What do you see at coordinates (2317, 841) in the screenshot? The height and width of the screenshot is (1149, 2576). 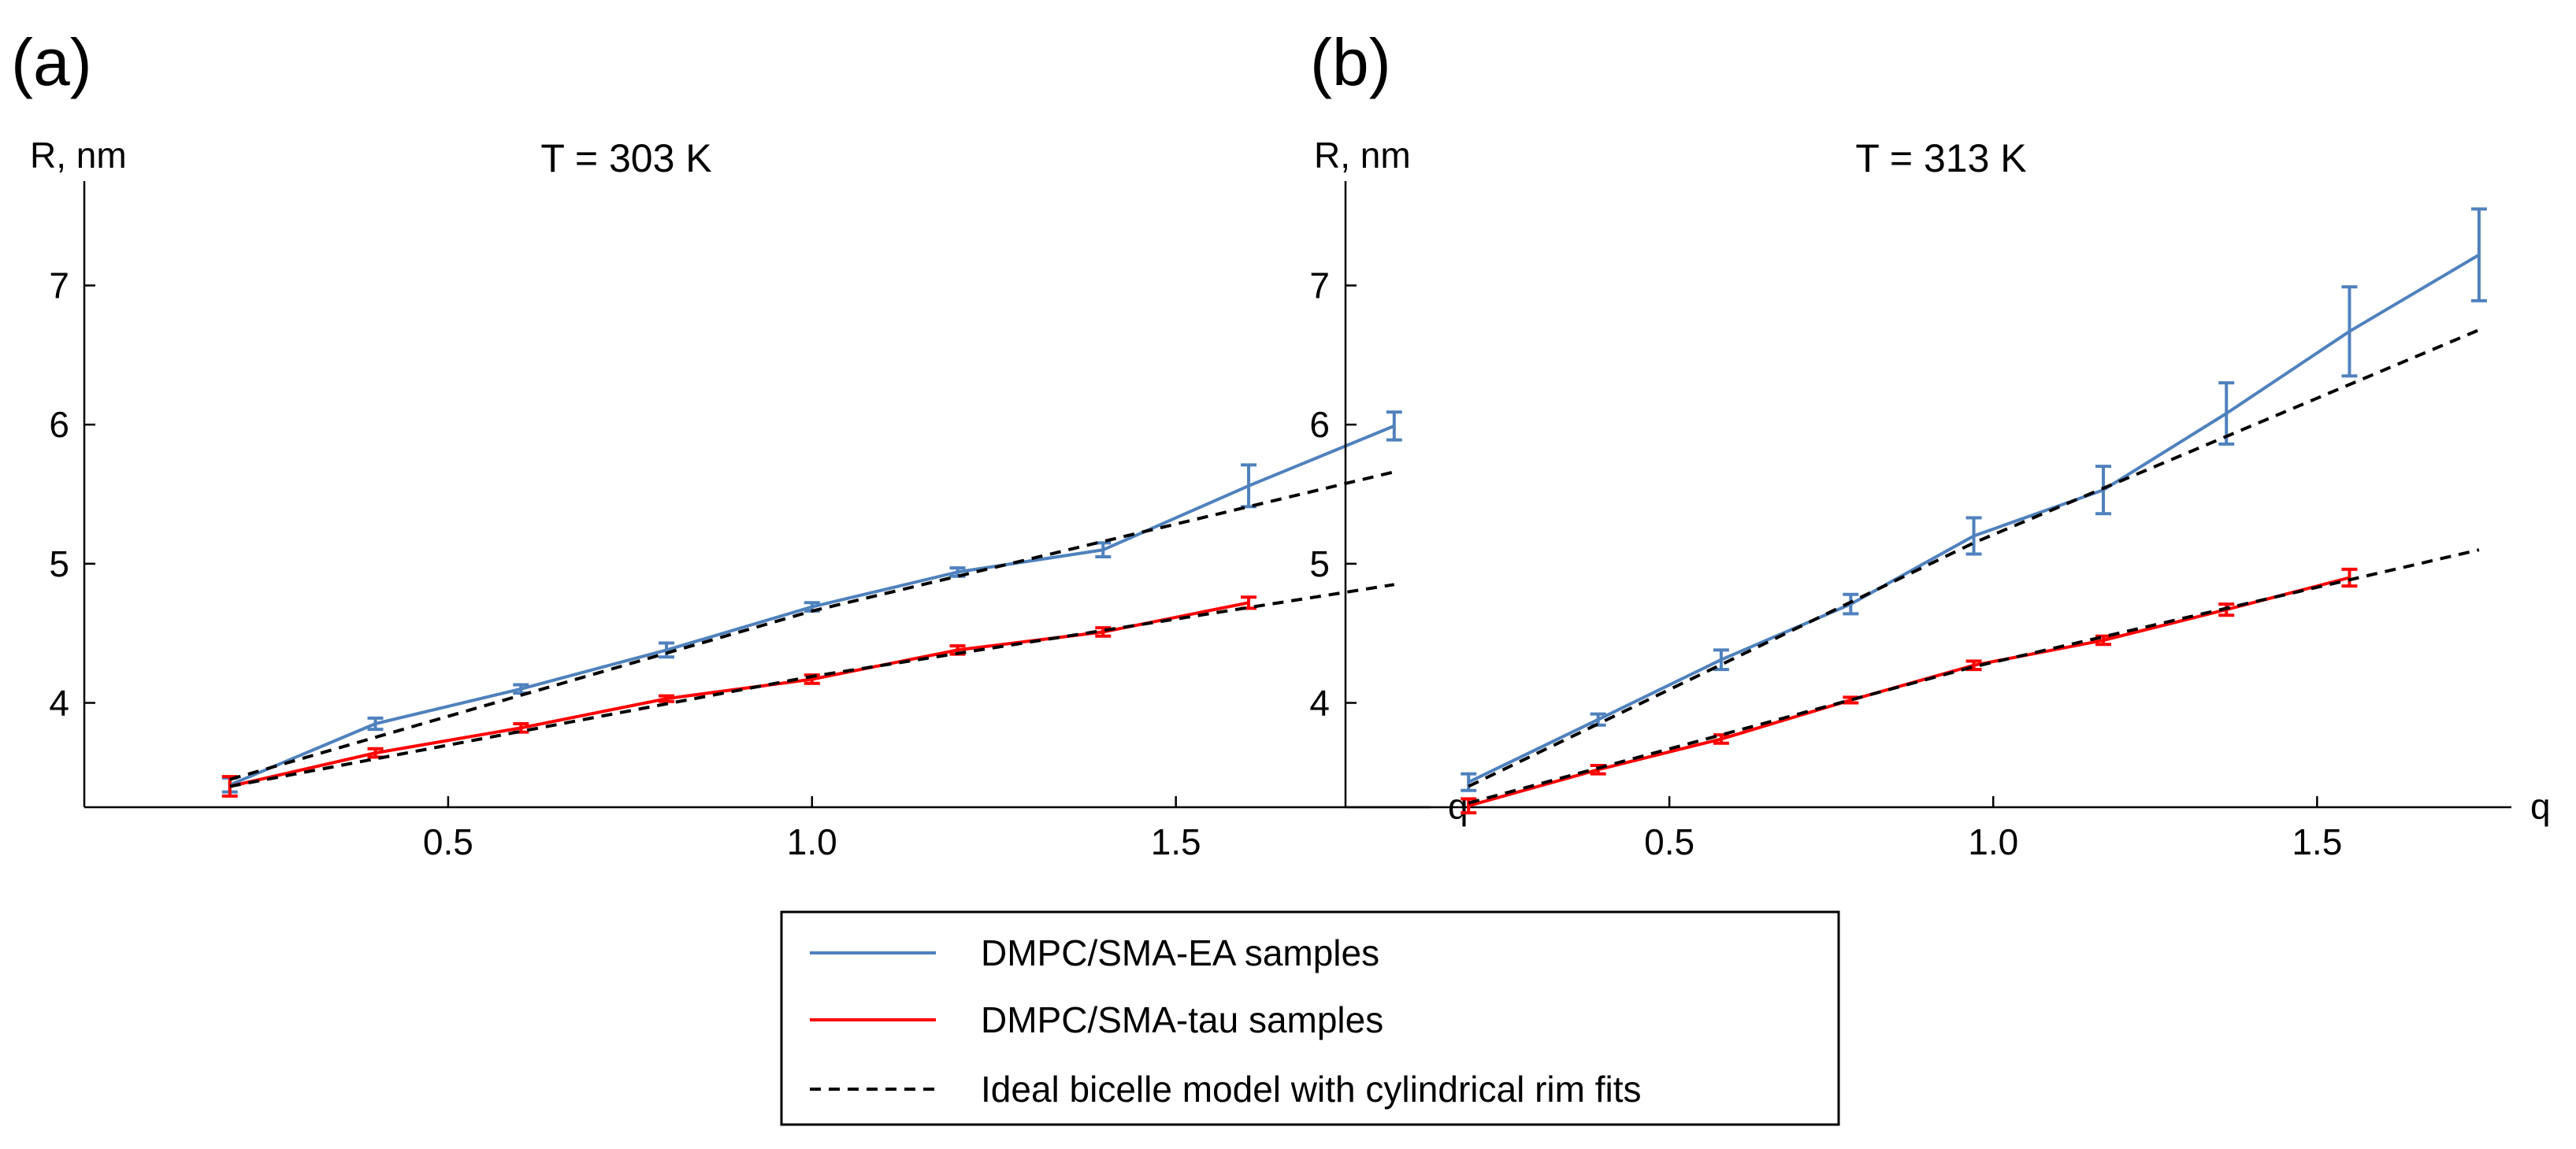 I see `panel-b-x-tick-label: 1.5` at bounding box center [2317, 841].